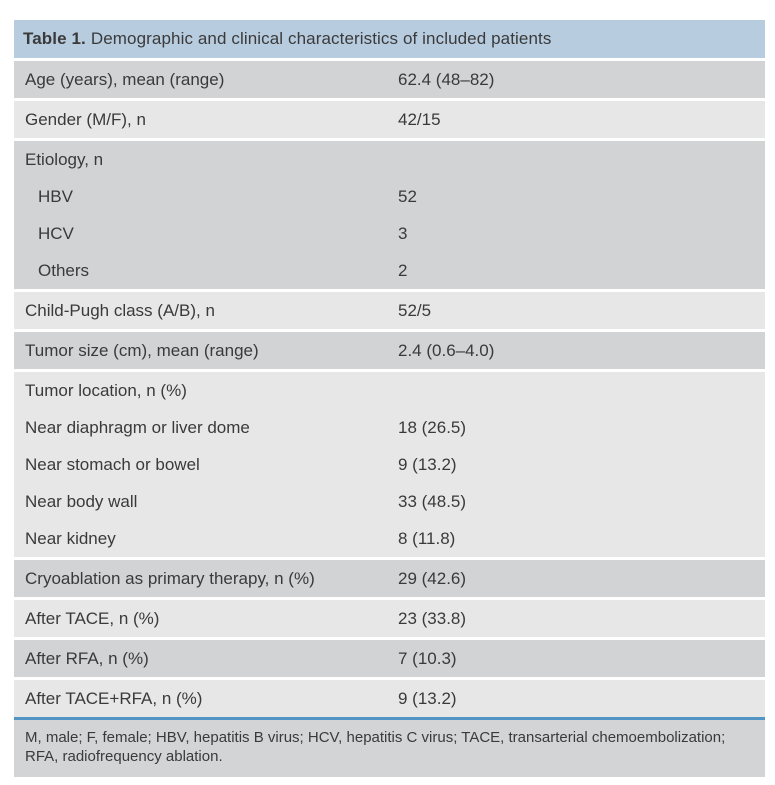  I want to click on table-row: Gender (M/F), n 42/15, so click(389, 119).